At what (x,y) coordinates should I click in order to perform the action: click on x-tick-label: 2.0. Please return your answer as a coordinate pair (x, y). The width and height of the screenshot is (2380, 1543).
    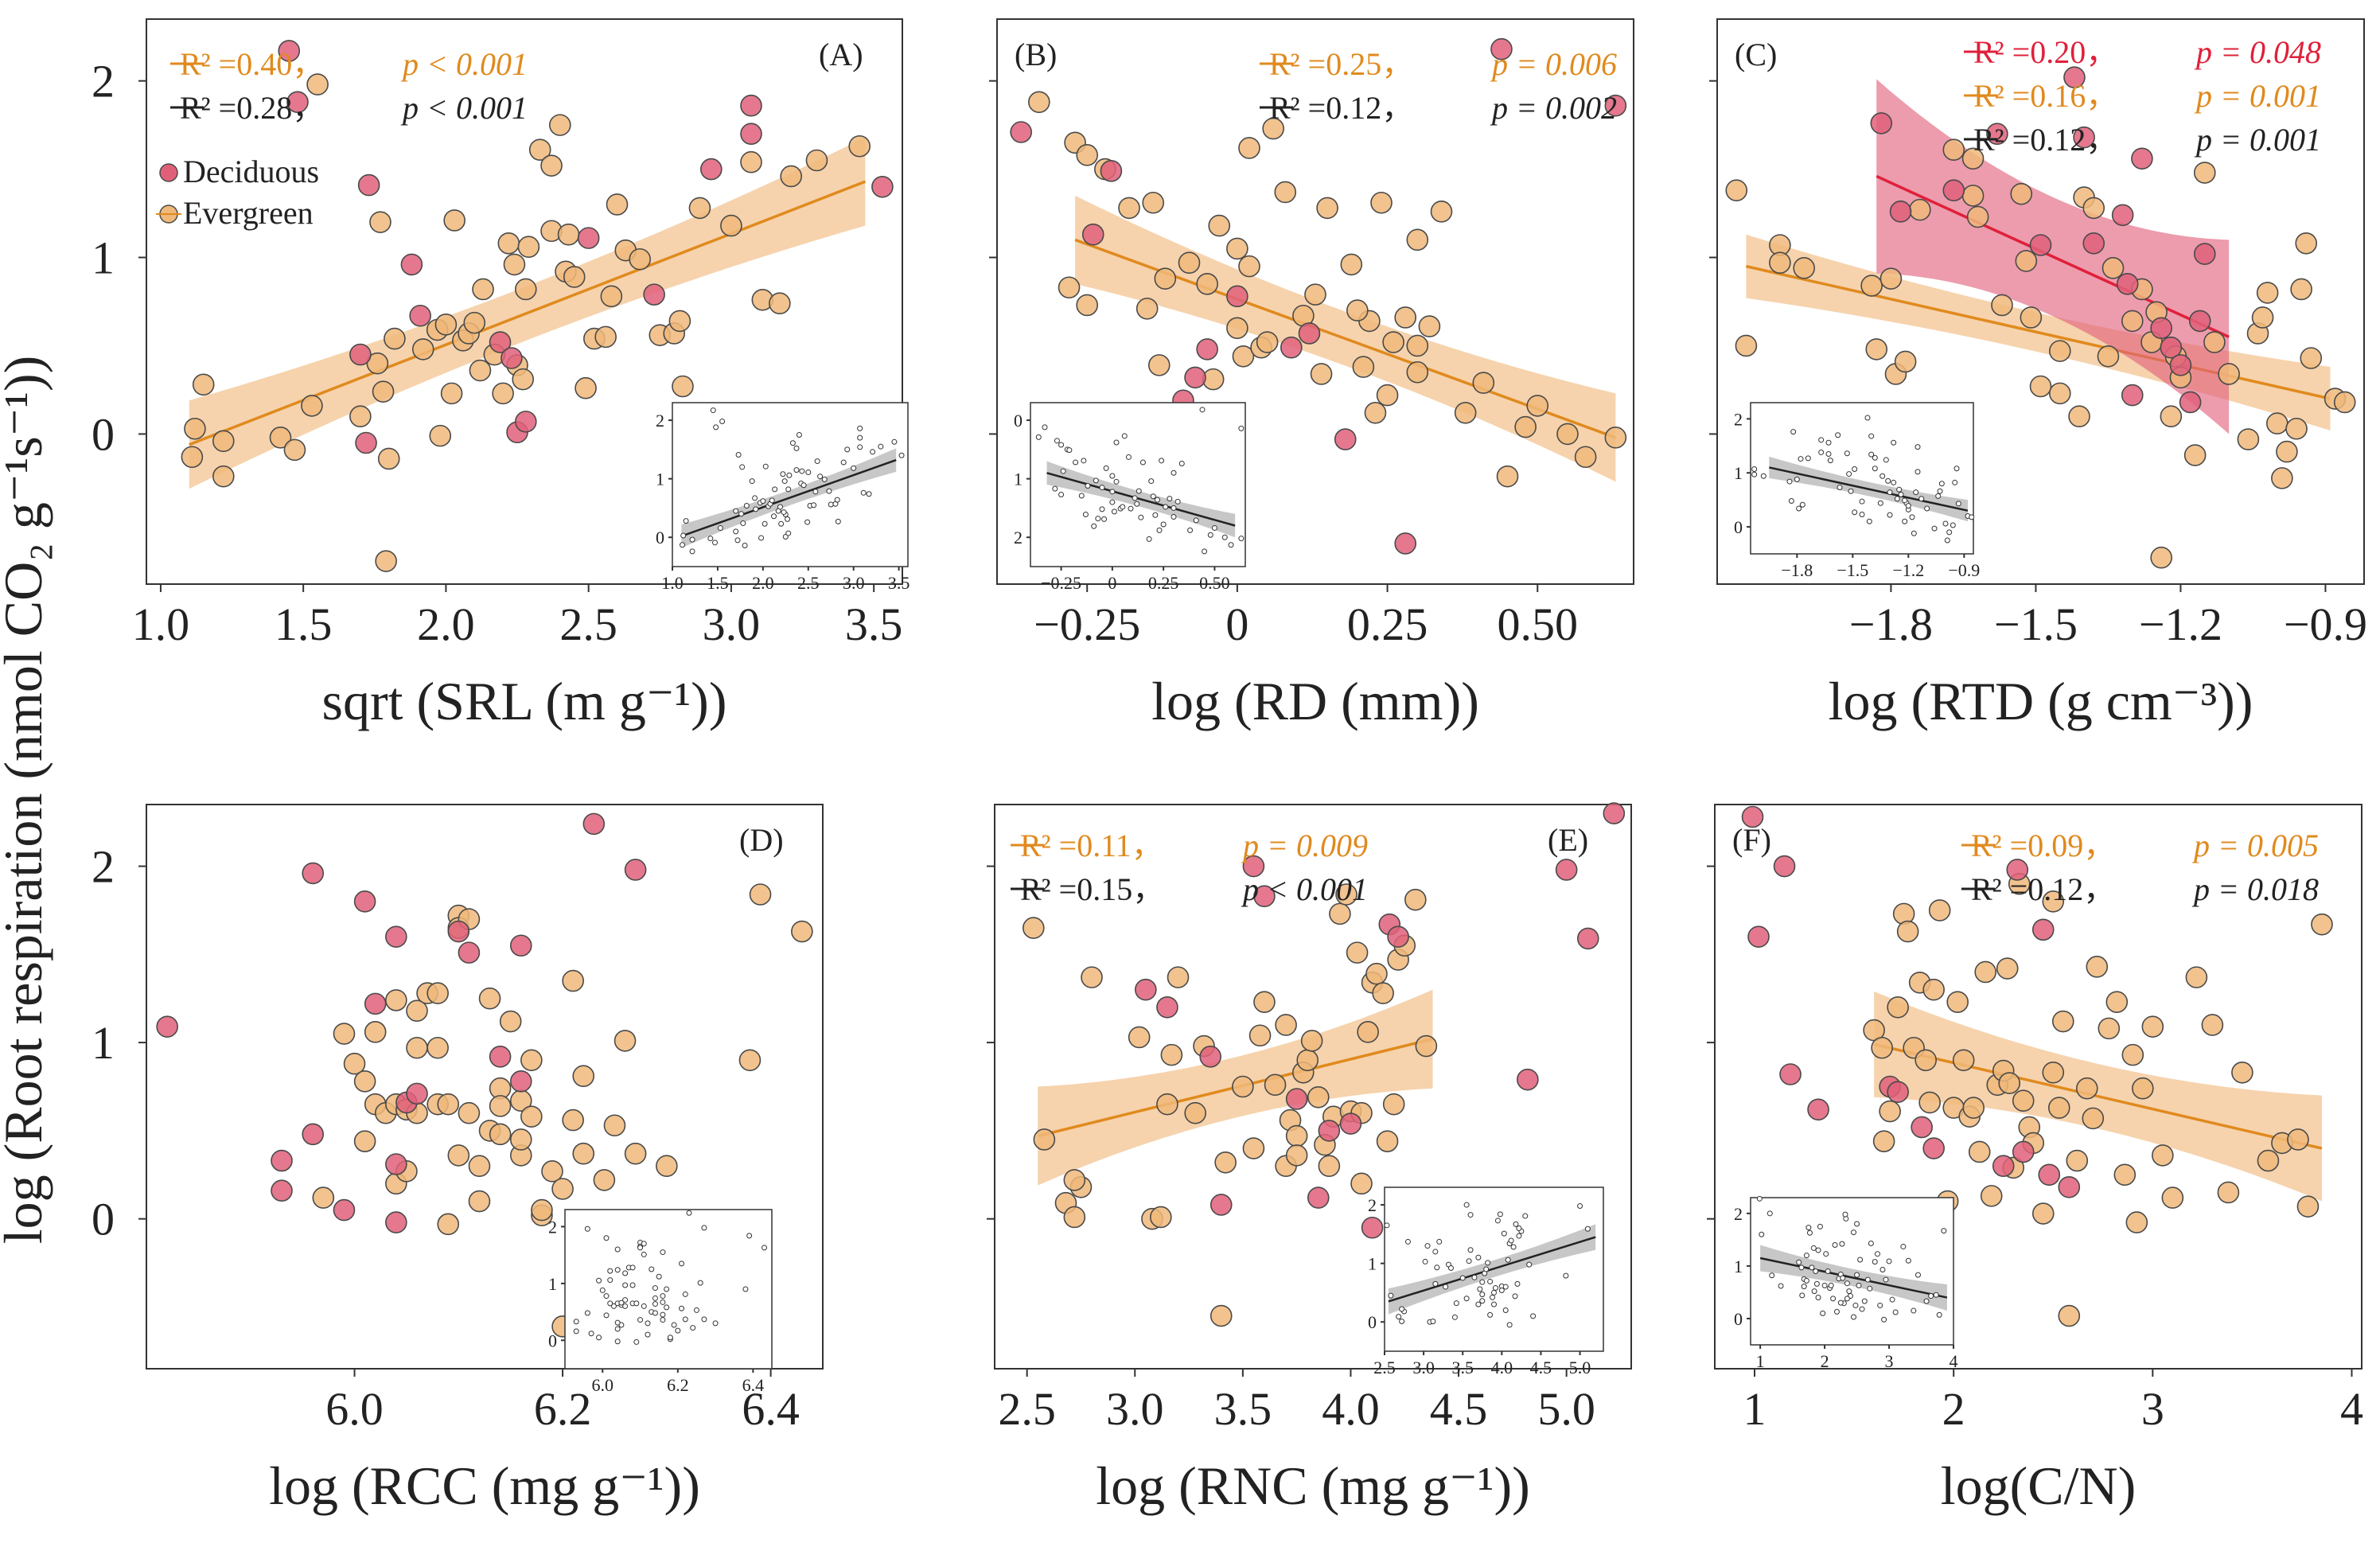
    Looking at the image, I should click on (446, 624).